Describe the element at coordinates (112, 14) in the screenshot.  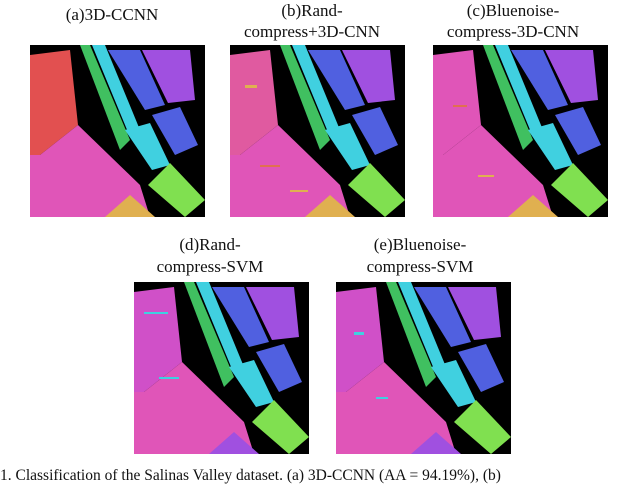
I see `panel-a-label-line1: (a)3D-CCNN` at that location.